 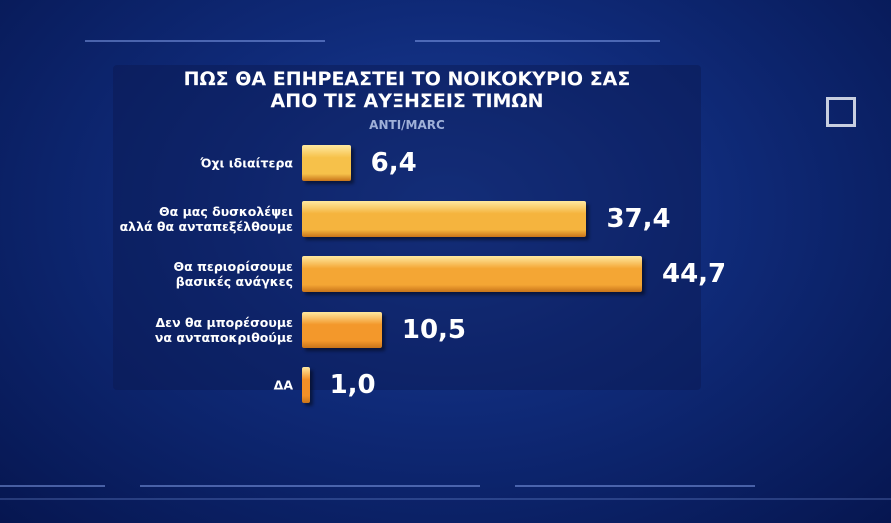 What do you see at coordinates (694, 274) in the screenshot?
I see `value-label: 44,7` at bounding box center [694, 274].